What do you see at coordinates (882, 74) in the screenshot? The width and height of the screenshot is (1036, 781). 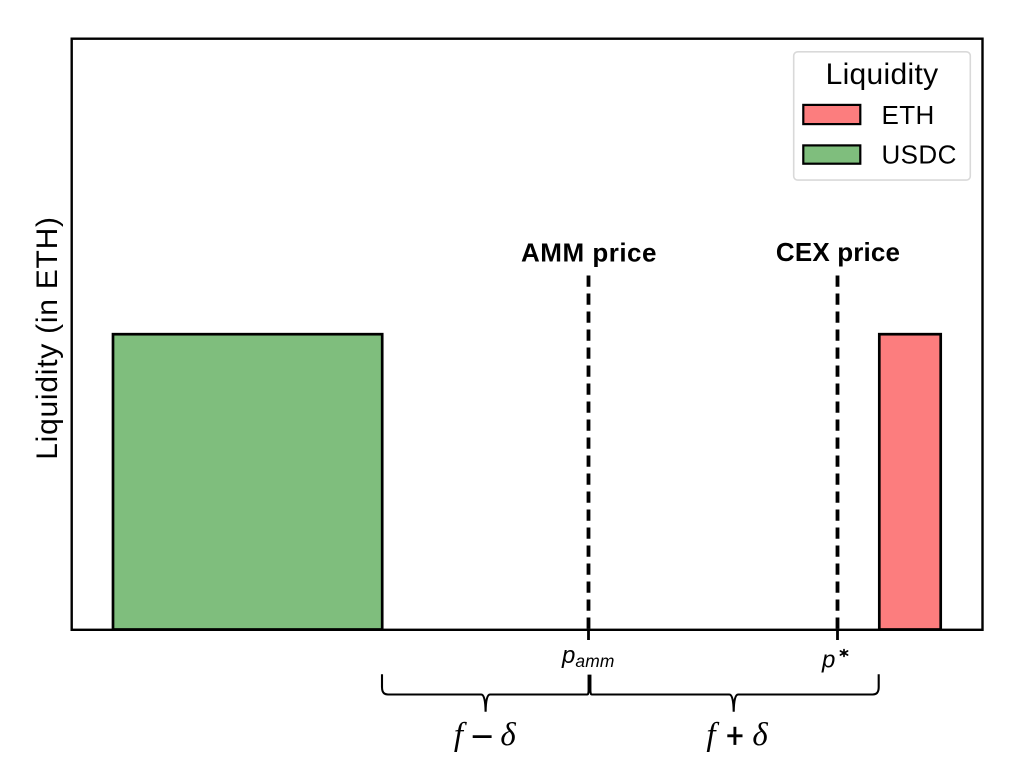 I see `svg-text: Liquidity` at bounding box center [882, 74].